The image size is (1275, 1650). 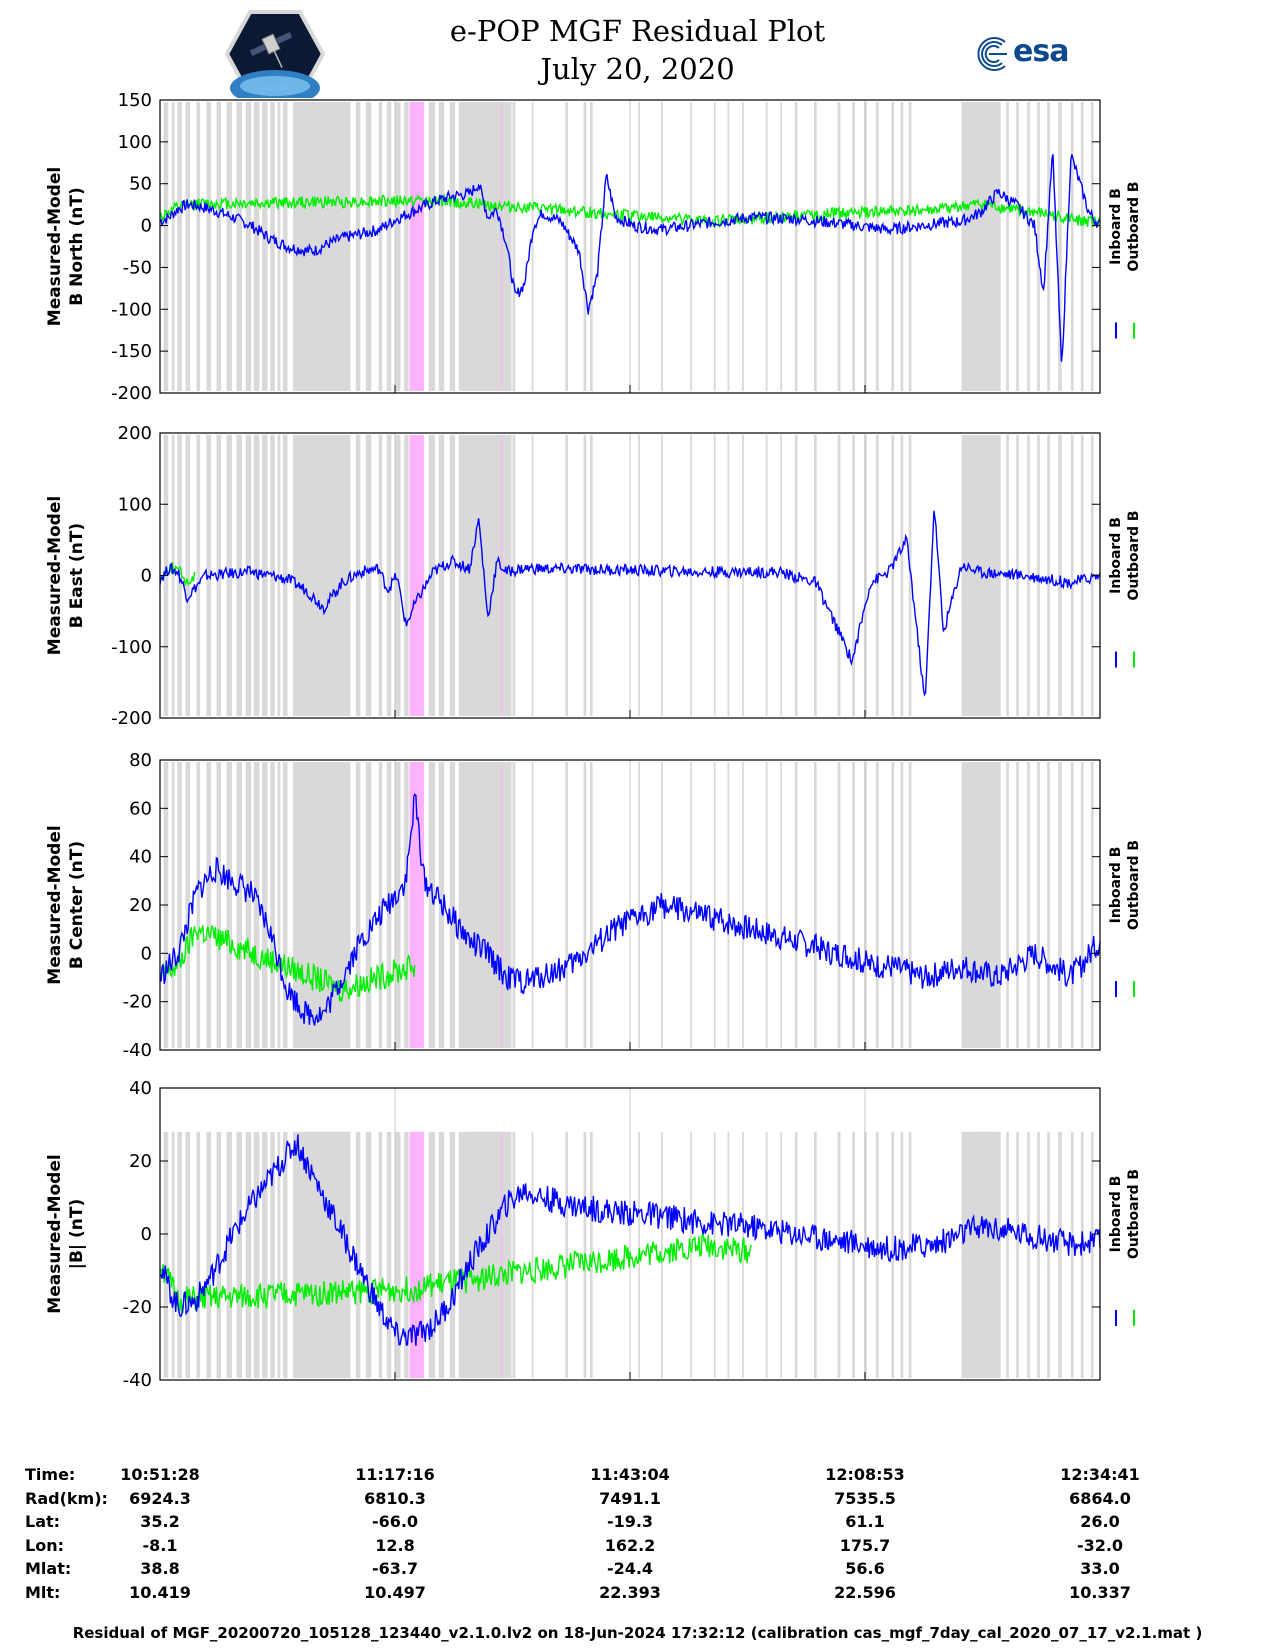 I want to click on info-time-value: 11:43:04, so click(x=630, y=1474).